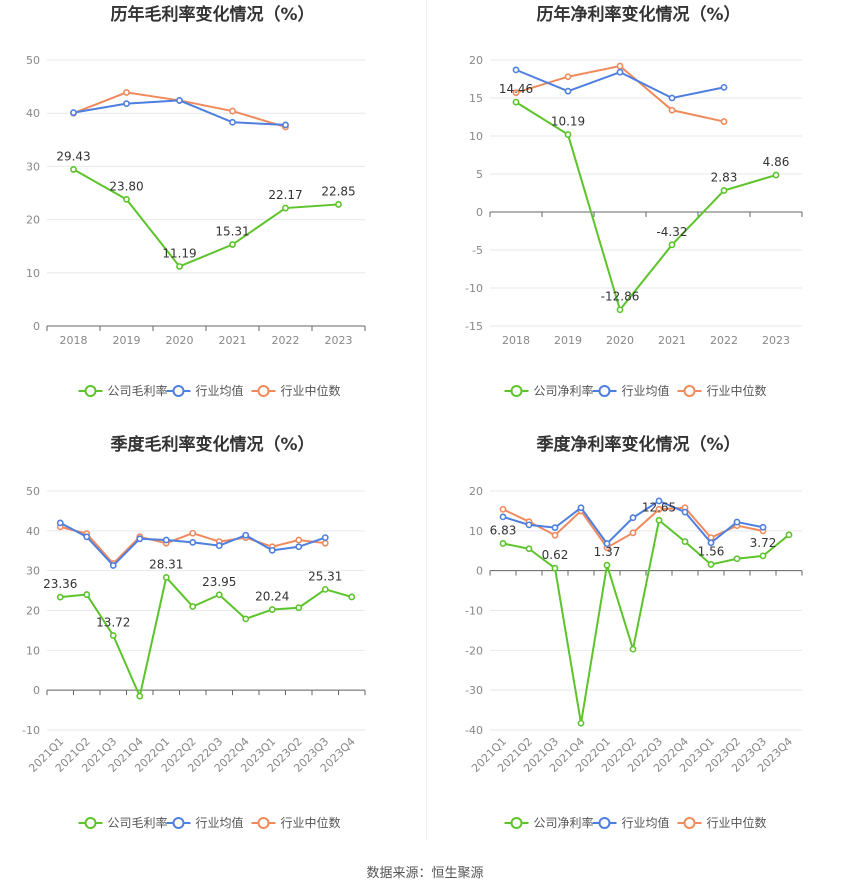 Image resolution: width=850 pixels, height=891 pixels. I want to click on data-label: 12.65, so click(659, 507).